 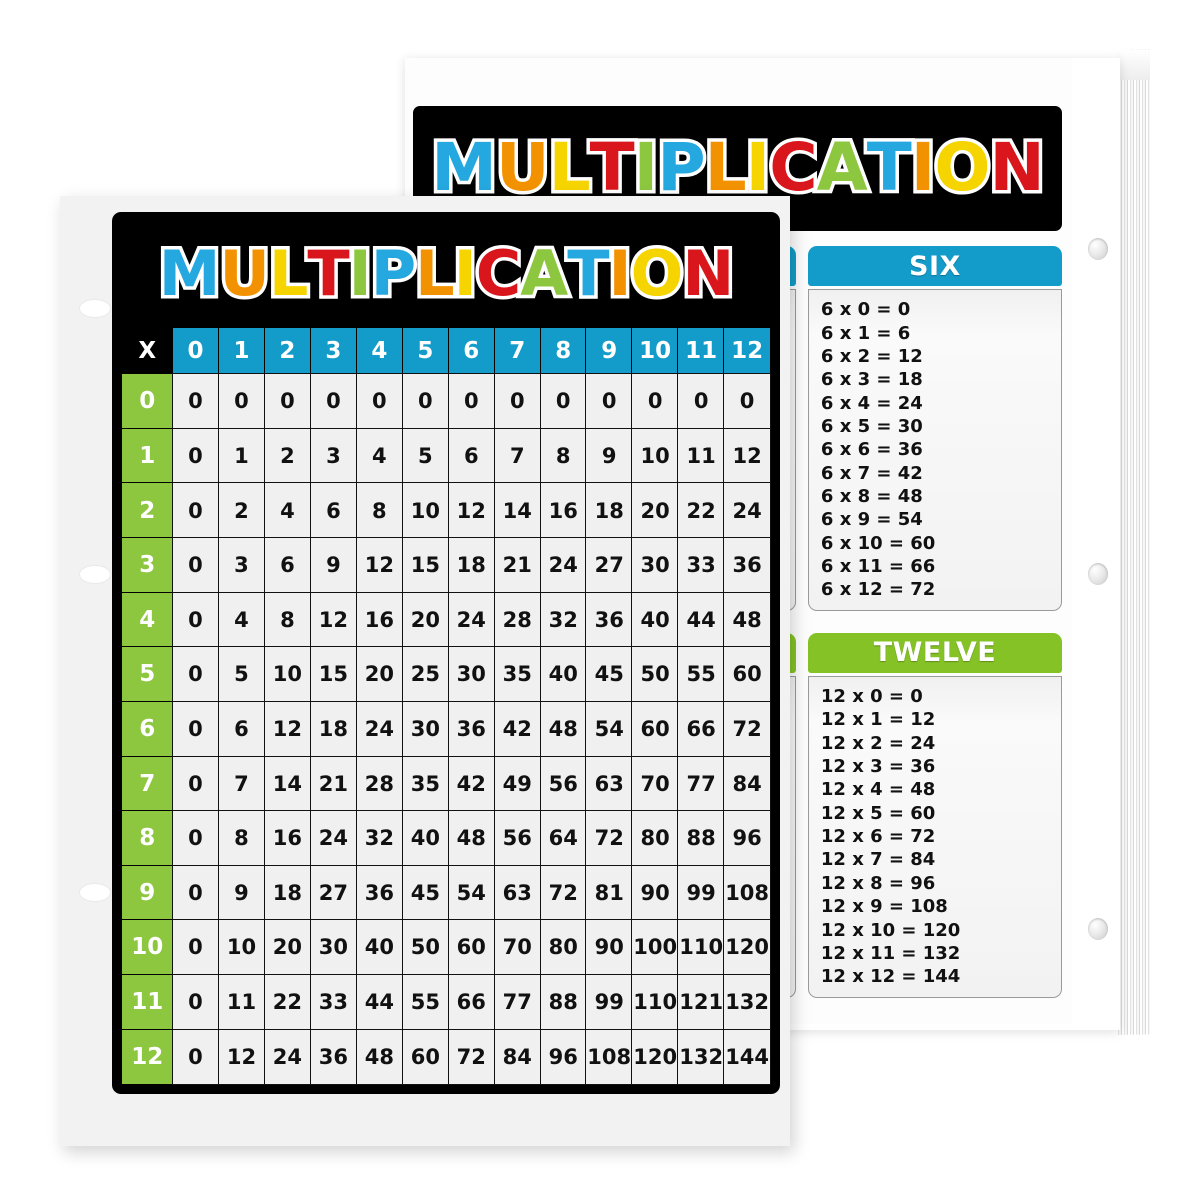 I want to click on table-cell: 44, so click(x=701, y=619).